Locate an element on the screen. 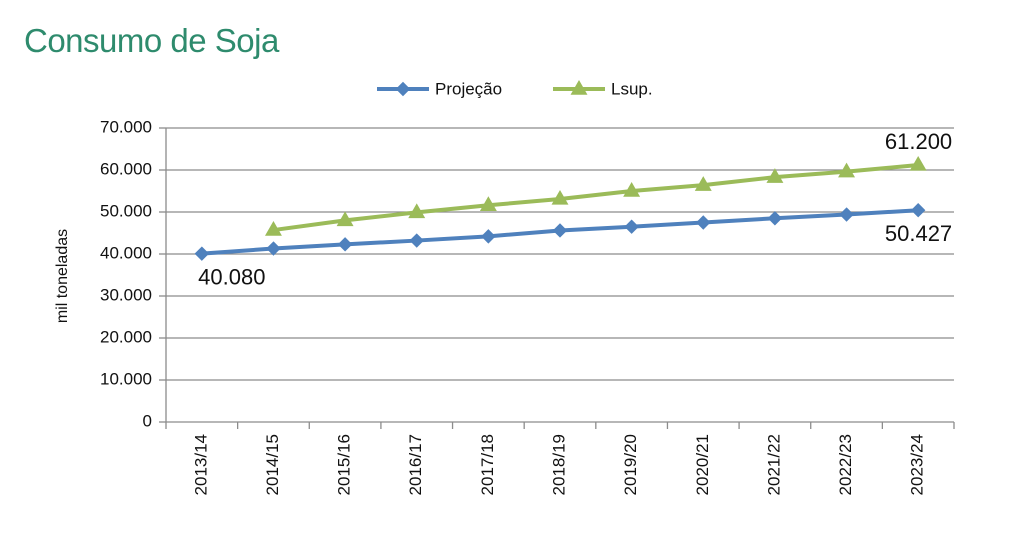  y-tick-label: 30.000 is located at coordinates (126, 294).